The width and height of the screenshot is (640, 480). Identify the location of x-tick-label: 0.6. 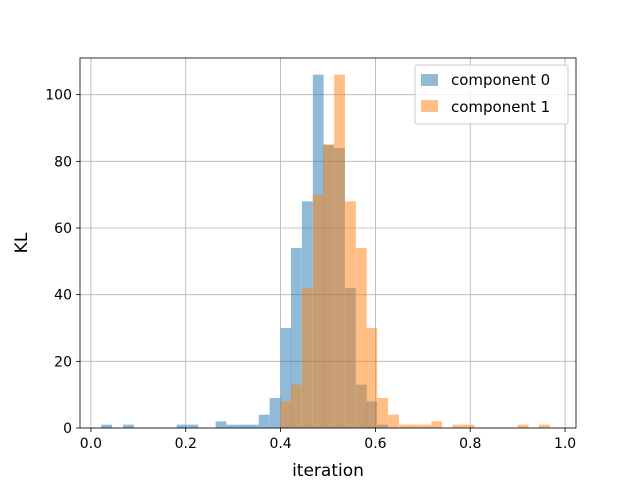
(375, 444).